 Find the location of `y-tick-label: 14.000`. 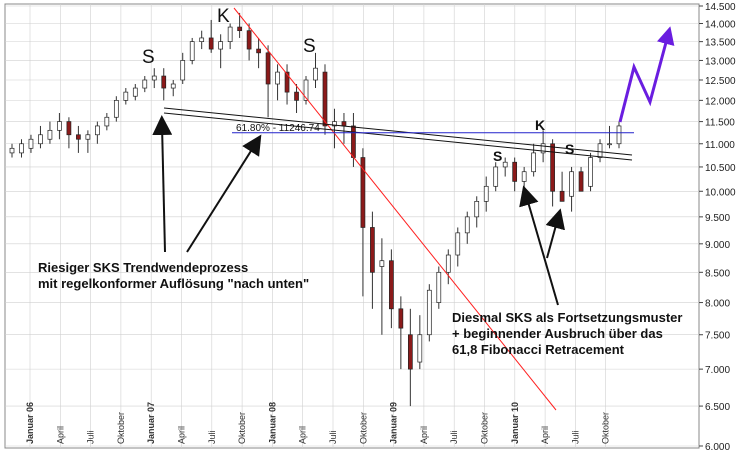

y-tick-label: 14.000 is located at coordinates (720, 24).